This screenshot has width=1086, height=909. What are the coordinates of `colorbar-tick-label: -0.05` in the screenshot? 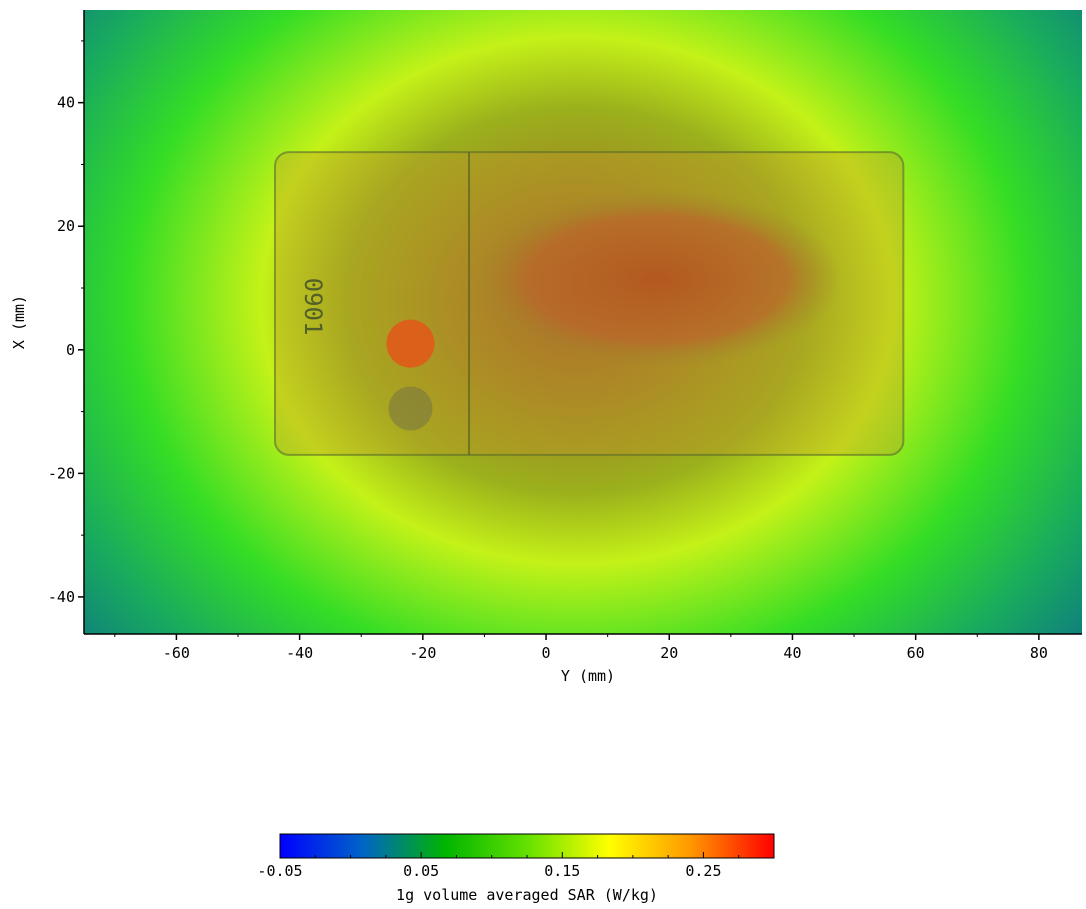 It's located at (279, 871).